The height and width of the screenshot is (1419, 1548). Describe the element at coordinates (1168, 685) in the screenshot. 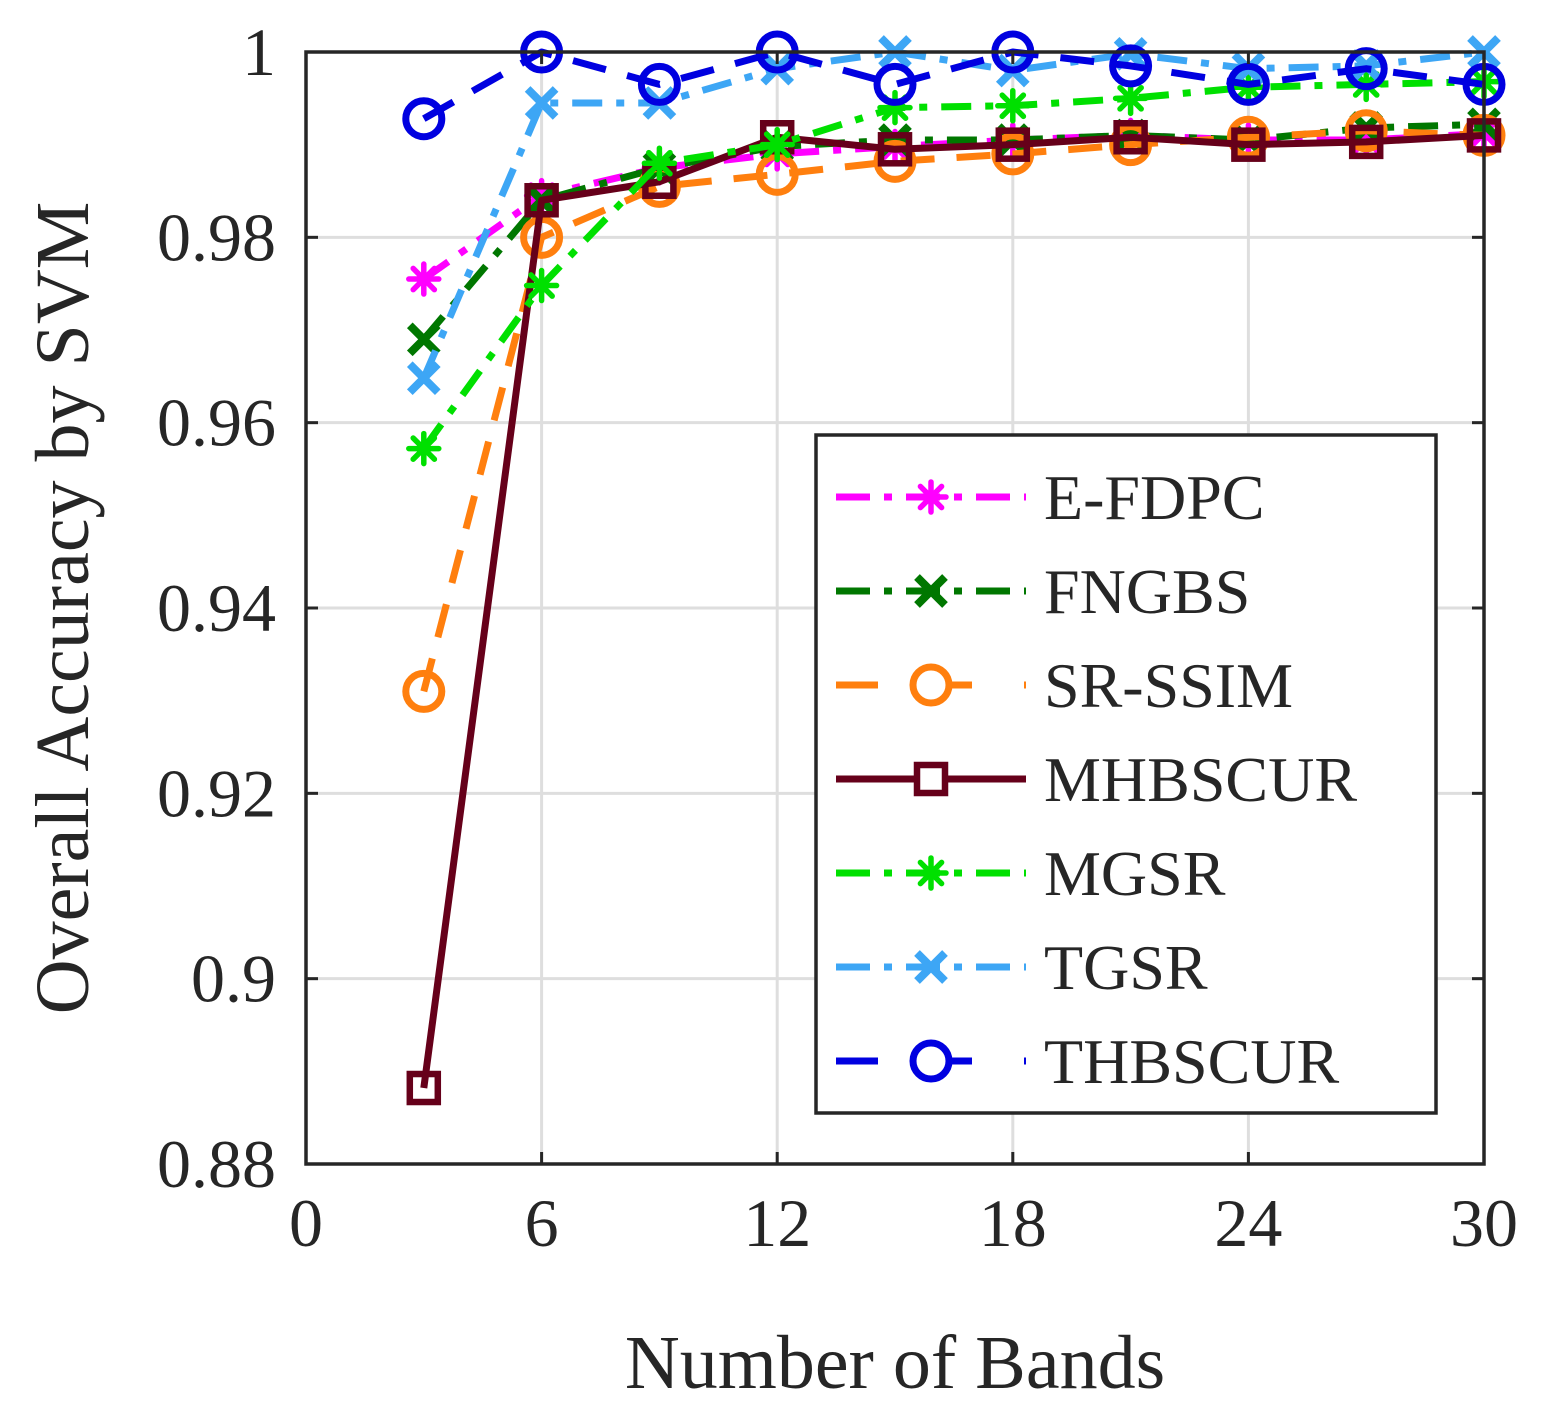

I see `legend-label: SR-SSIM` at that location.